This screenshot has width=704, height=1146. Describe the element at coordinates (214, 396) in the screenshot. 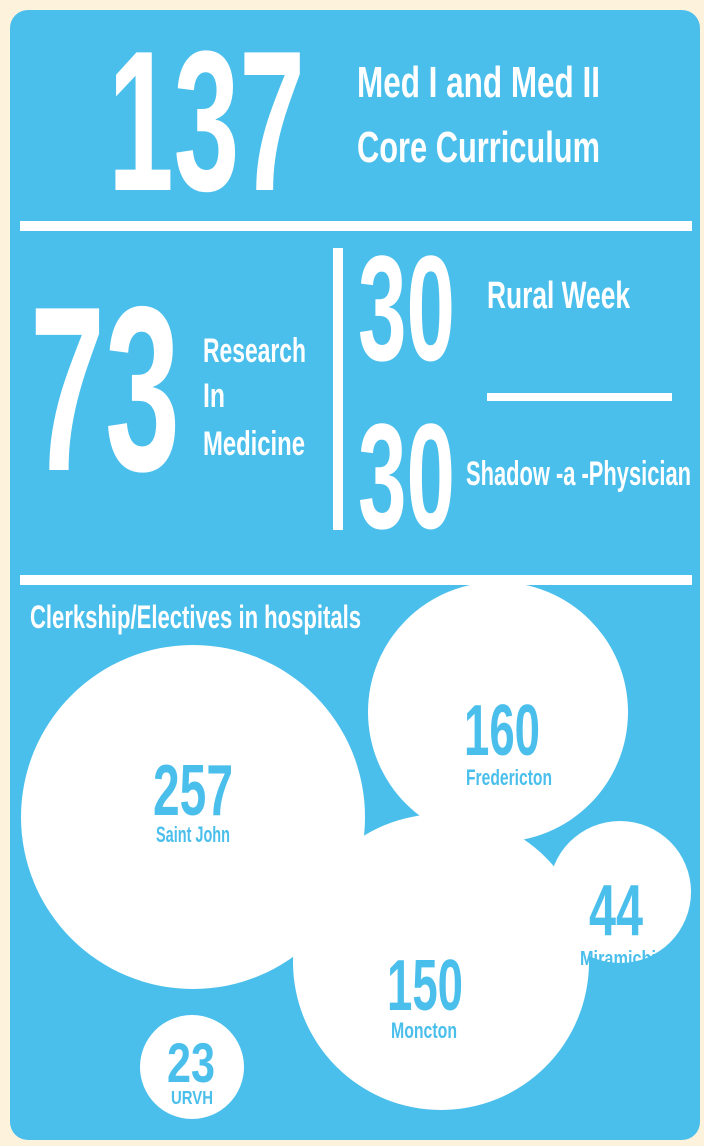

I see `label: In` at that location.